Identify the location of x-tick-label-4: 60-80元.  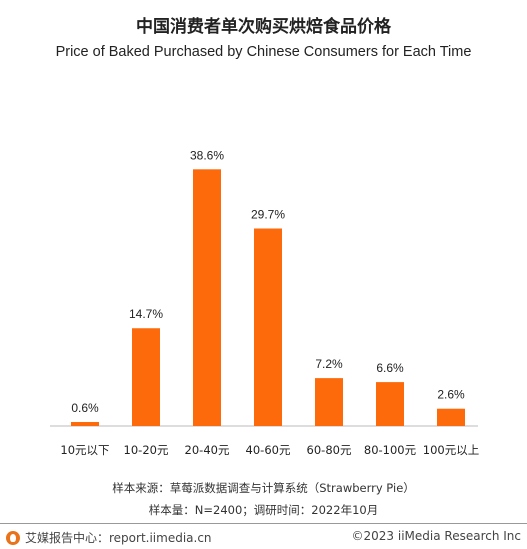
(329, 450).